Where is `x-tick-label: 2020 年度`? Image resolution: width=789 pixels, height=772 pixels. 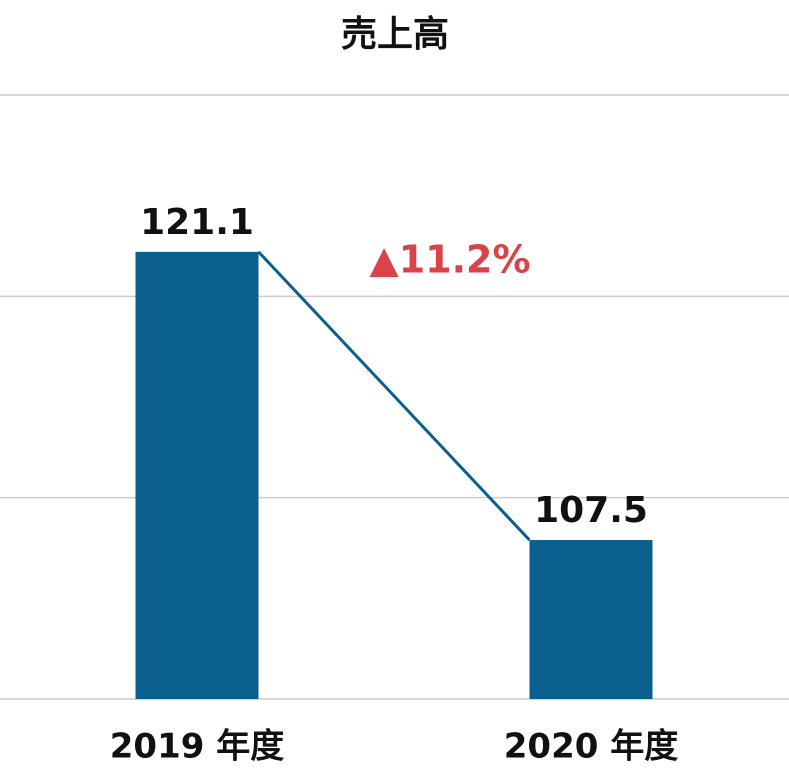 x-tick-label: 2020 年度 is located at coordinates (591, 747).